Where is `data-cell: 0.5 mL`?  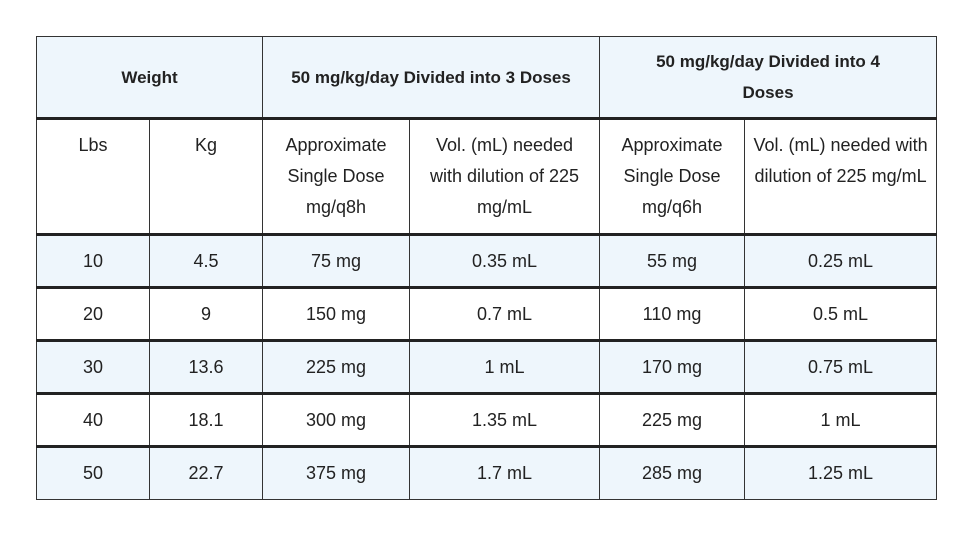
data-cell: 0.5 mL is located at coordinates (841, 313).